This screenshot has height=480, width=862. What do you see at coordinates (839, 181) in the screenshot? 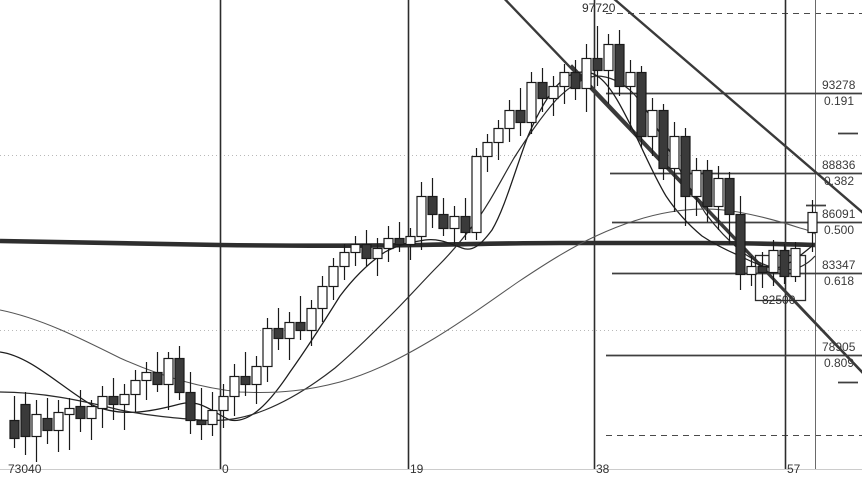
I see `fib-label-0382: 0.382` at bounding box center [839, 181].